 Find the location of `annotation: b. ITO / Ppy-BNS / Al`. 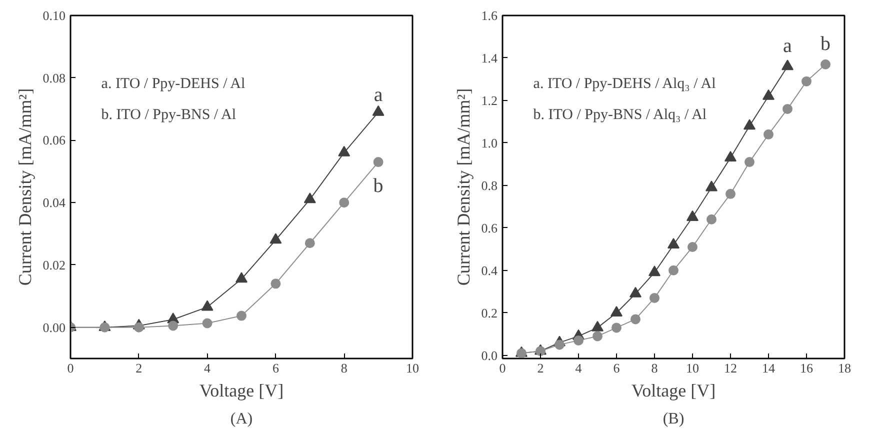

annotation: b. ITO / Ppy-BNS / Al is located at coordinates (168, 114).